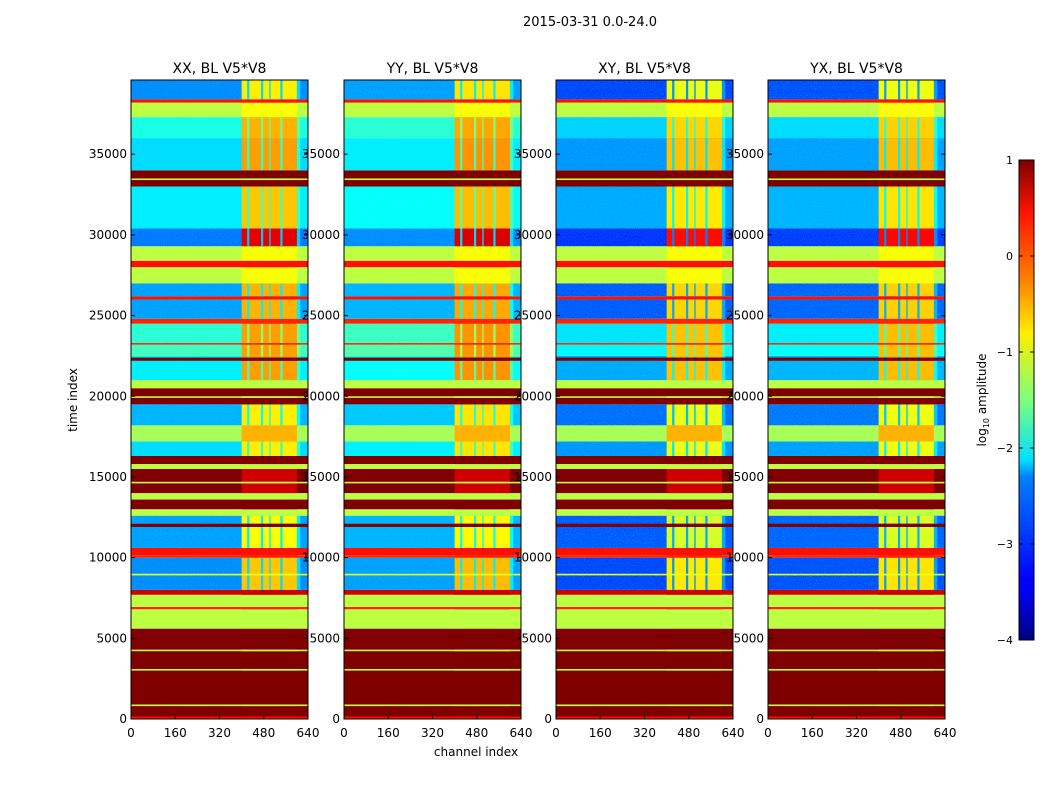 This screenshot has height=804, width=1050. I want to click on x-tick-label: 480, so click(900, 733).